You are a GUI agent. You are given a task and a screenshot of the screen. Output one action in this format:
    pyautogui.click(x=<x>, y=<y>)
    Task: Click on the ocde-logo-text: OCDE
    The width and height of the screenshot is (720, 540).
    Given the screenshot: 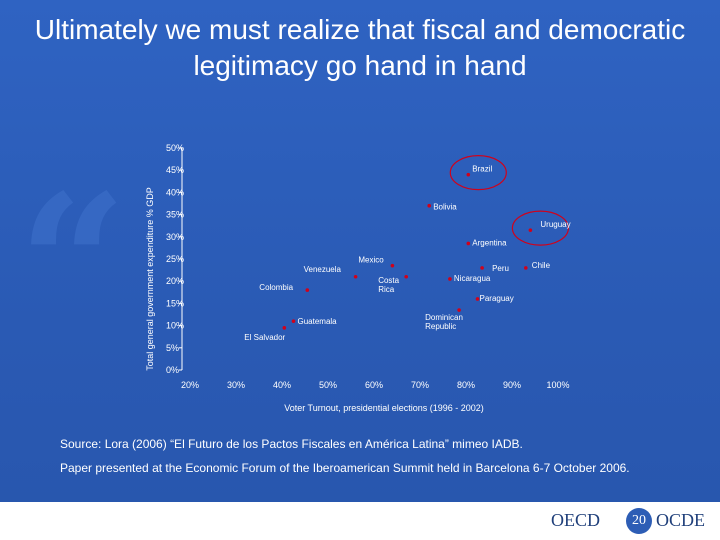 What is the action you would take?
    pyautogui.click(x=680, y=520)
    